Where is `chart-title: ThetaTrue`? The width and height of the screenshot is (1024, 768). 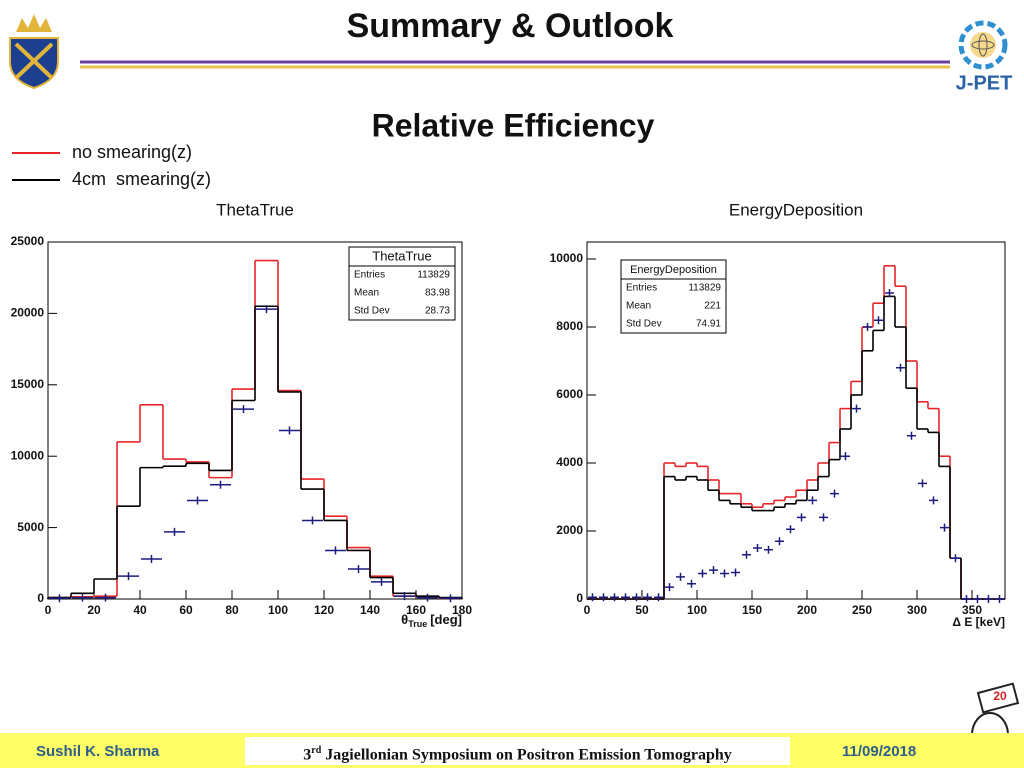 chart-title: ThetaTrue is located at coordinates (255, 209).